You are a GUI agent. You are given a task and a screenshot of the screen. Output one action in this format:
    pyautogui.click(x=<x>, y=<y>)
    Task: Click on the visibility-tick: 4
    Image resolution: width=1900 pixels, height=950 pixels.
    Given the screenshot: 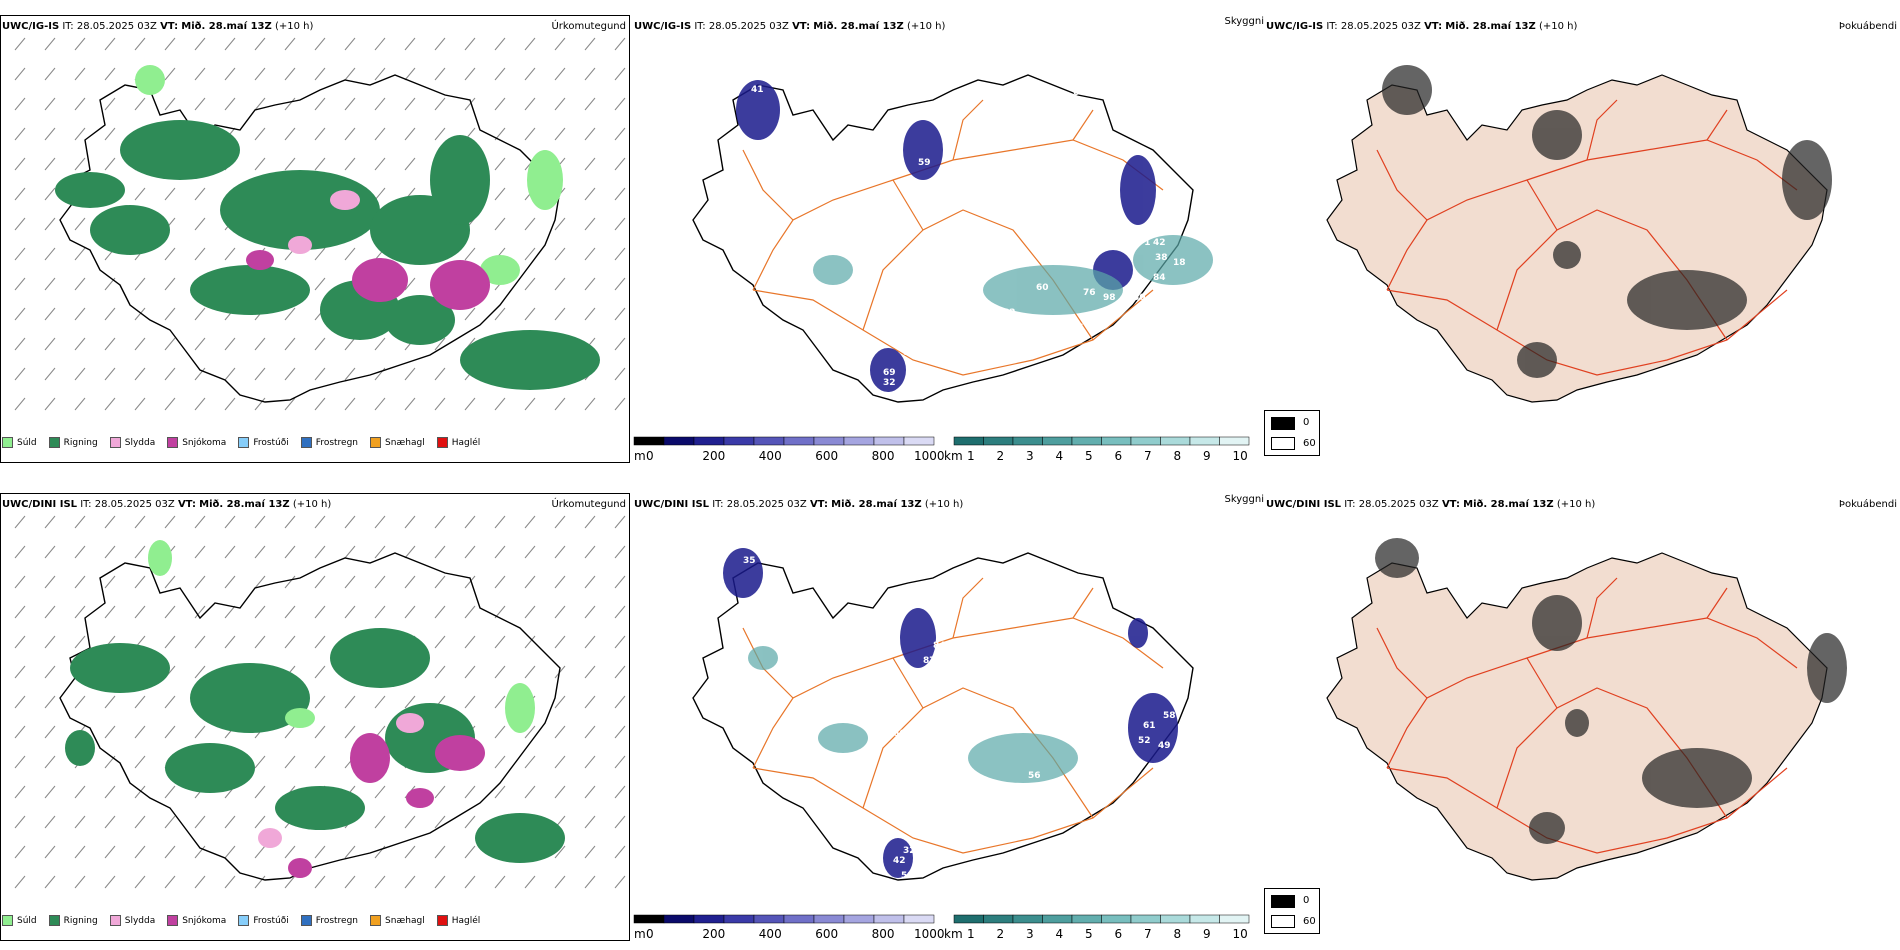 What is the action you would take?
    pyautogui.click(x=1060, y=934)
    